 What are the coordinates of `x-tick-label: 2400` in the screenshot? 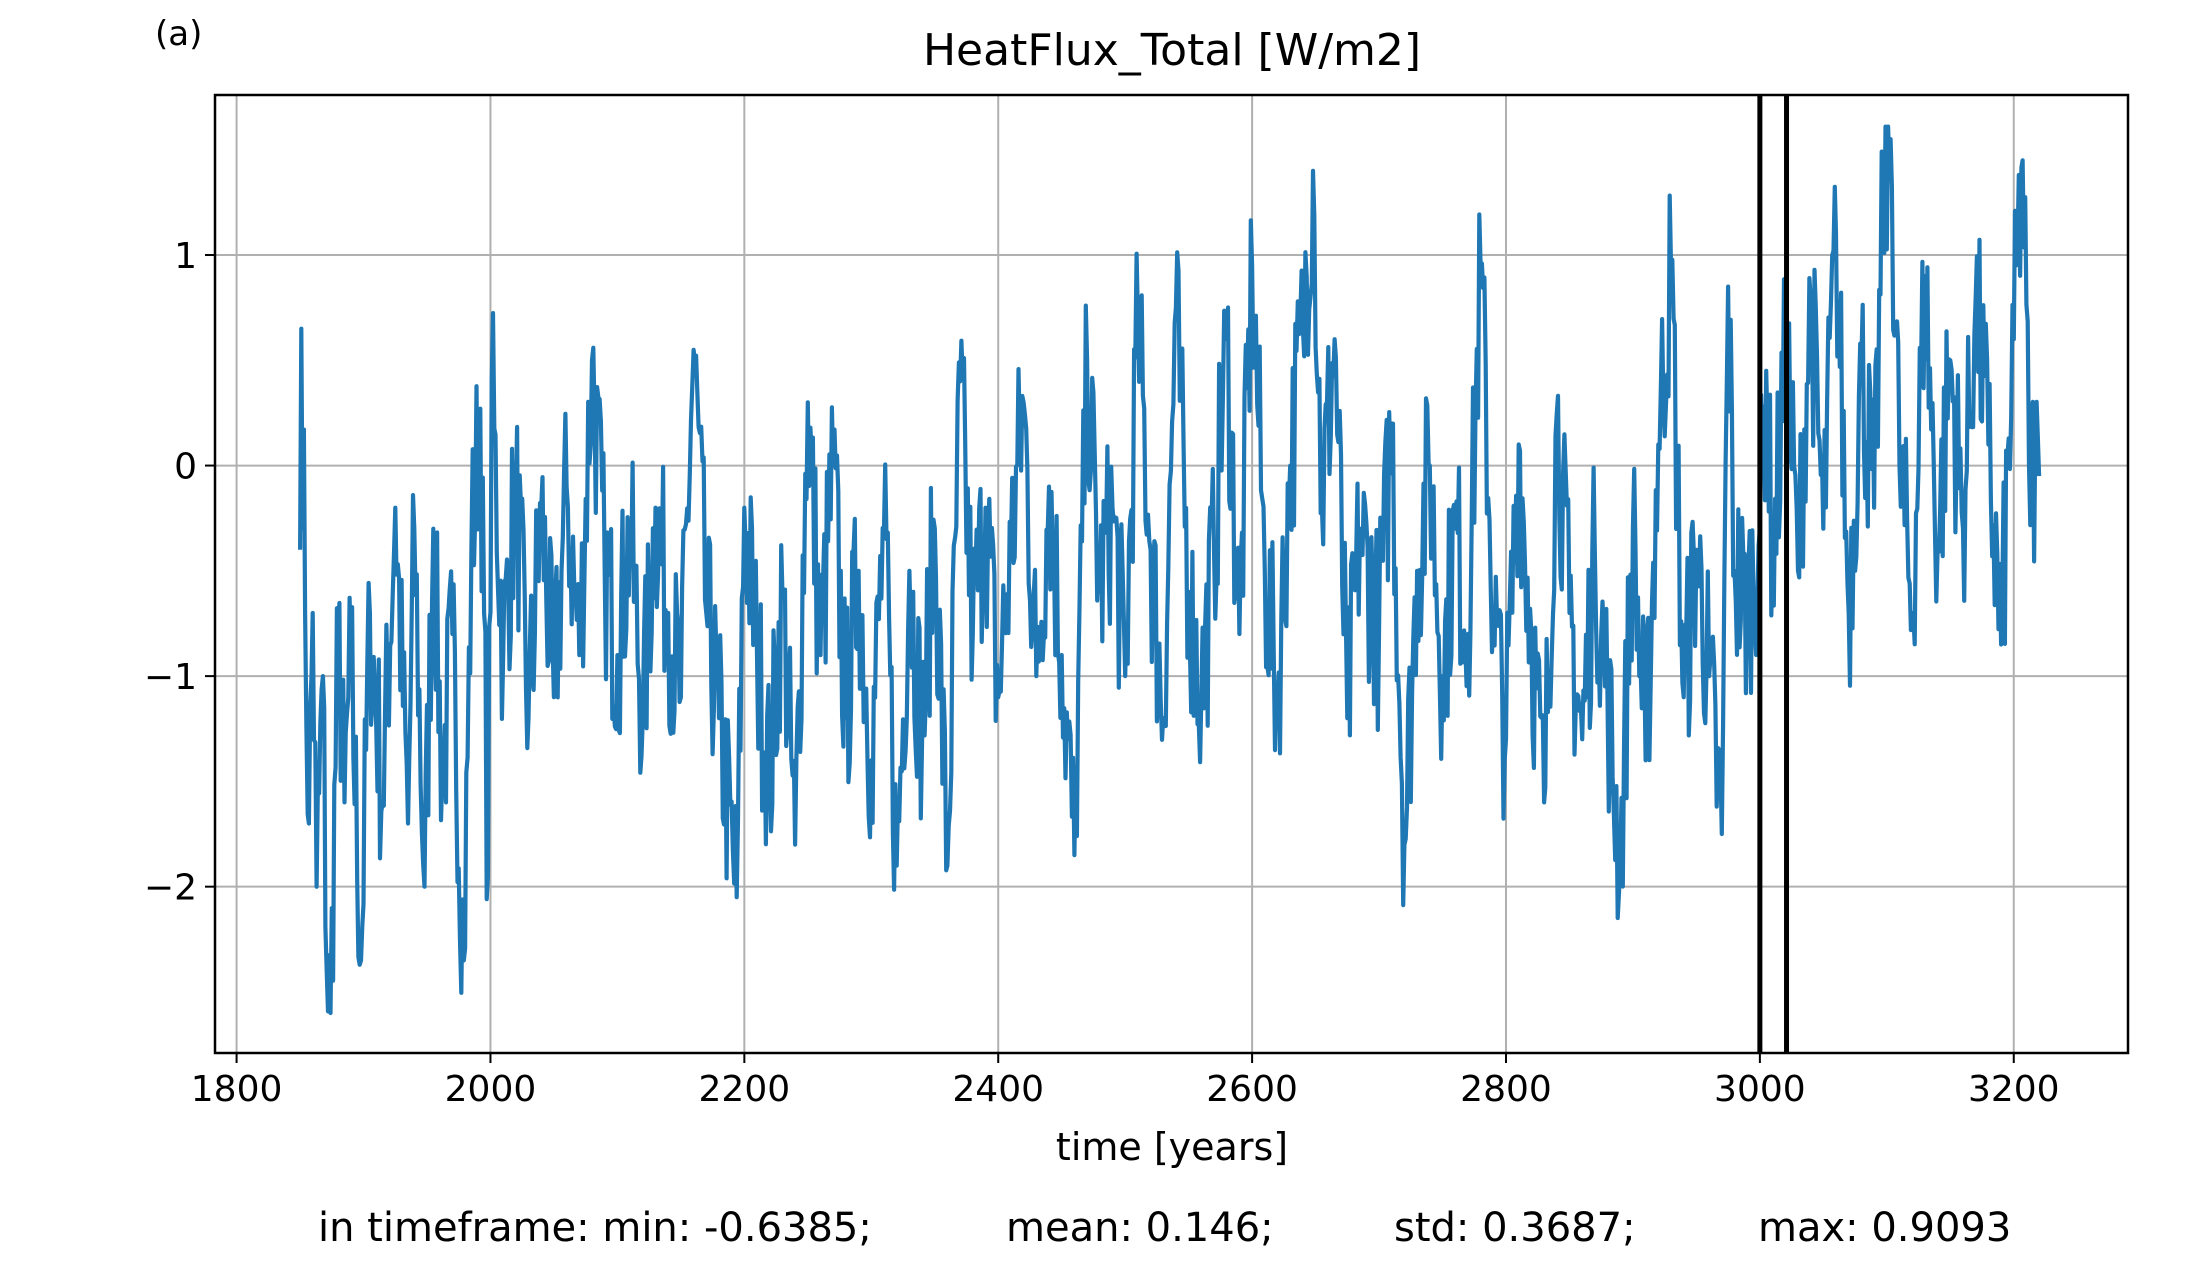 It's located at (998, 1089).